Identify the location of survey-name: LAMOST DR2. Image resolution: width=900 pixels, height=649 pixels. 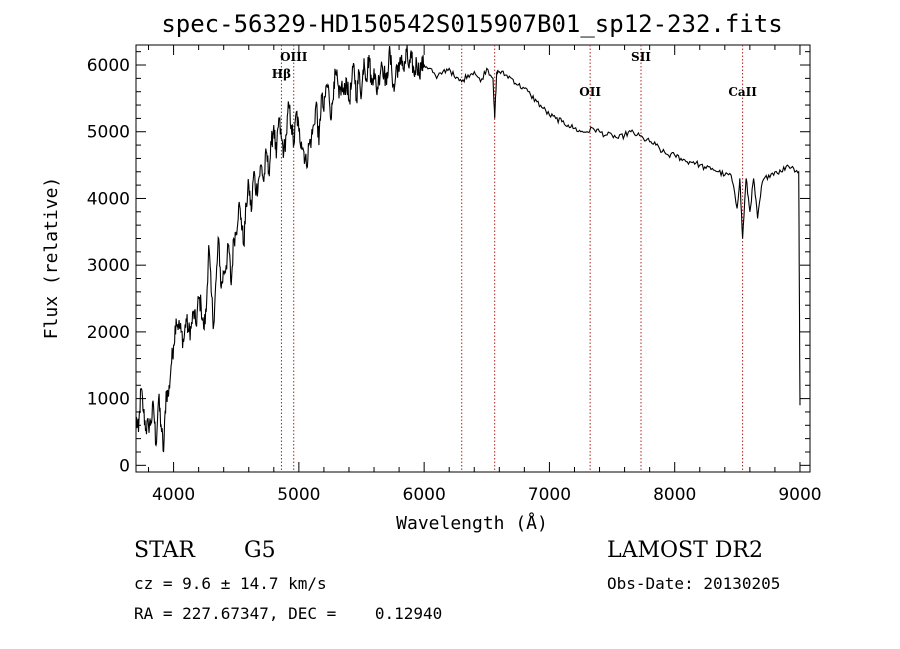
(685, 550).